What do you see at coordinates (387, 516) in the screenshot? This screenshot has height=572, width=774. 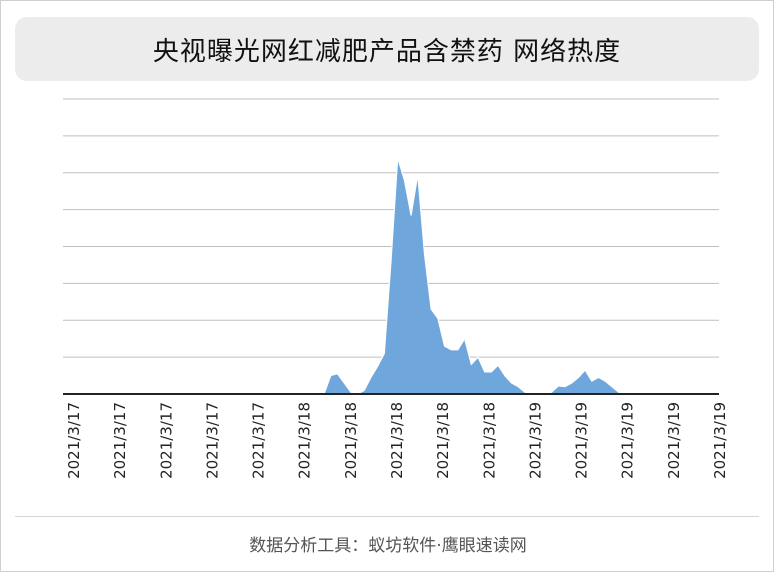 I see `footer-divider` at bounding box center [387, 516].